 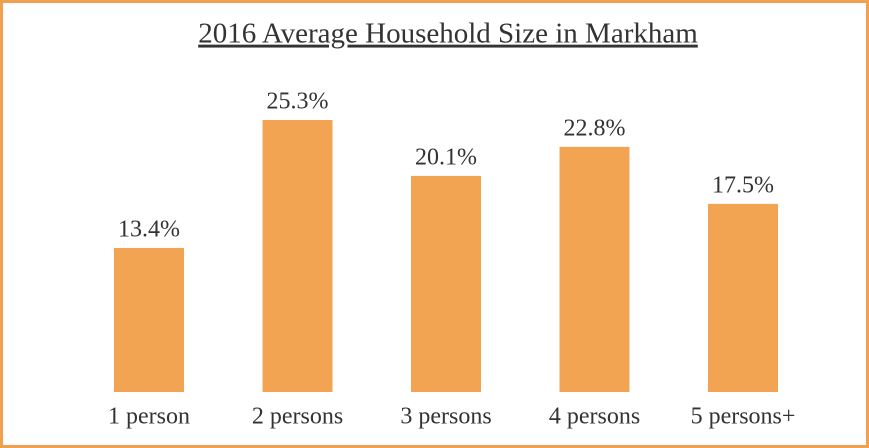 What do you see at coordinates (445, 417) in the screenshot?
I see `x-tick-label: 3 persons` at bounding box center [445, 417].